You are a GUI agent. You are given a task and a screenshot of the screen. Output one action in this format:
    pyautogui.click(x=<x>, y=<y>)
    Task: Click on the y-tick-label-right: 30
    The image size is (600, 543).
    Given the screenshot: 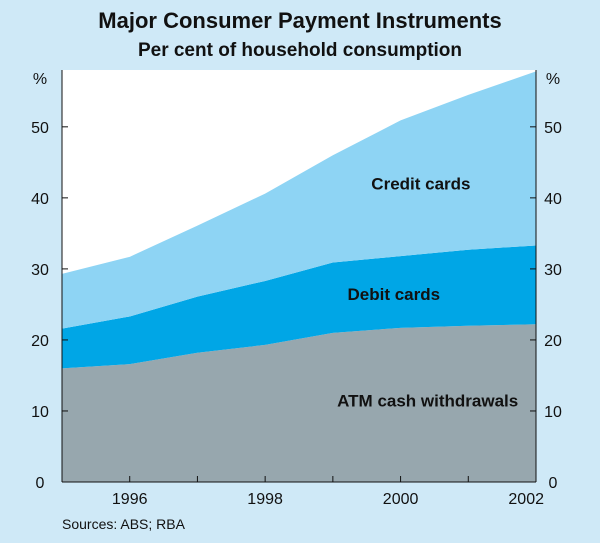 What is the action you would take?
    pyautogui.click(x=553, y=270)
    